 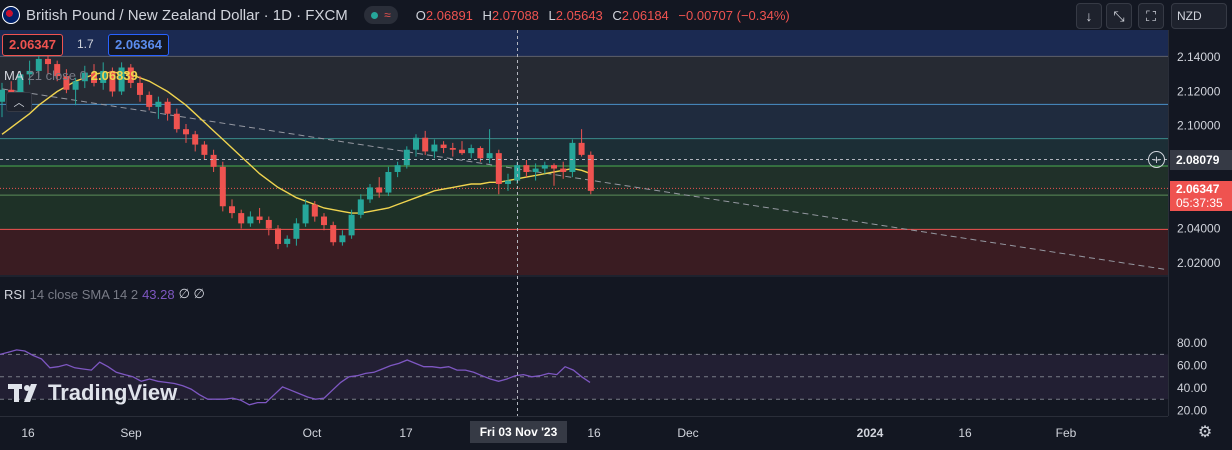 What do you see at coordinates (387, 15) in the screenshot?
I see `signal-icon: ≈` at bounding box center [387, 15].